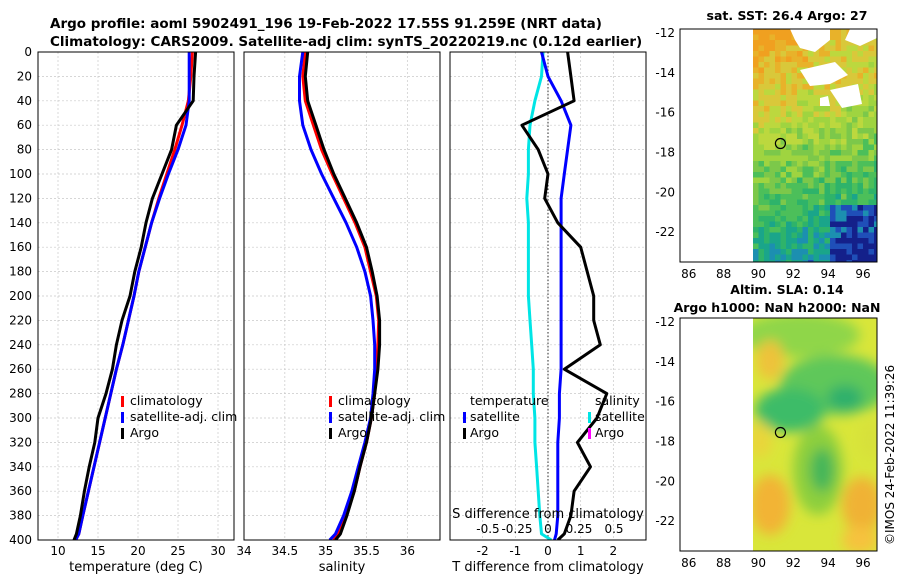 The width and height of the screenshot is (900, 580). Describe the element at coordinates (366, 551) in the screenshot. I see `x-tick-label: 35.5` at that location.